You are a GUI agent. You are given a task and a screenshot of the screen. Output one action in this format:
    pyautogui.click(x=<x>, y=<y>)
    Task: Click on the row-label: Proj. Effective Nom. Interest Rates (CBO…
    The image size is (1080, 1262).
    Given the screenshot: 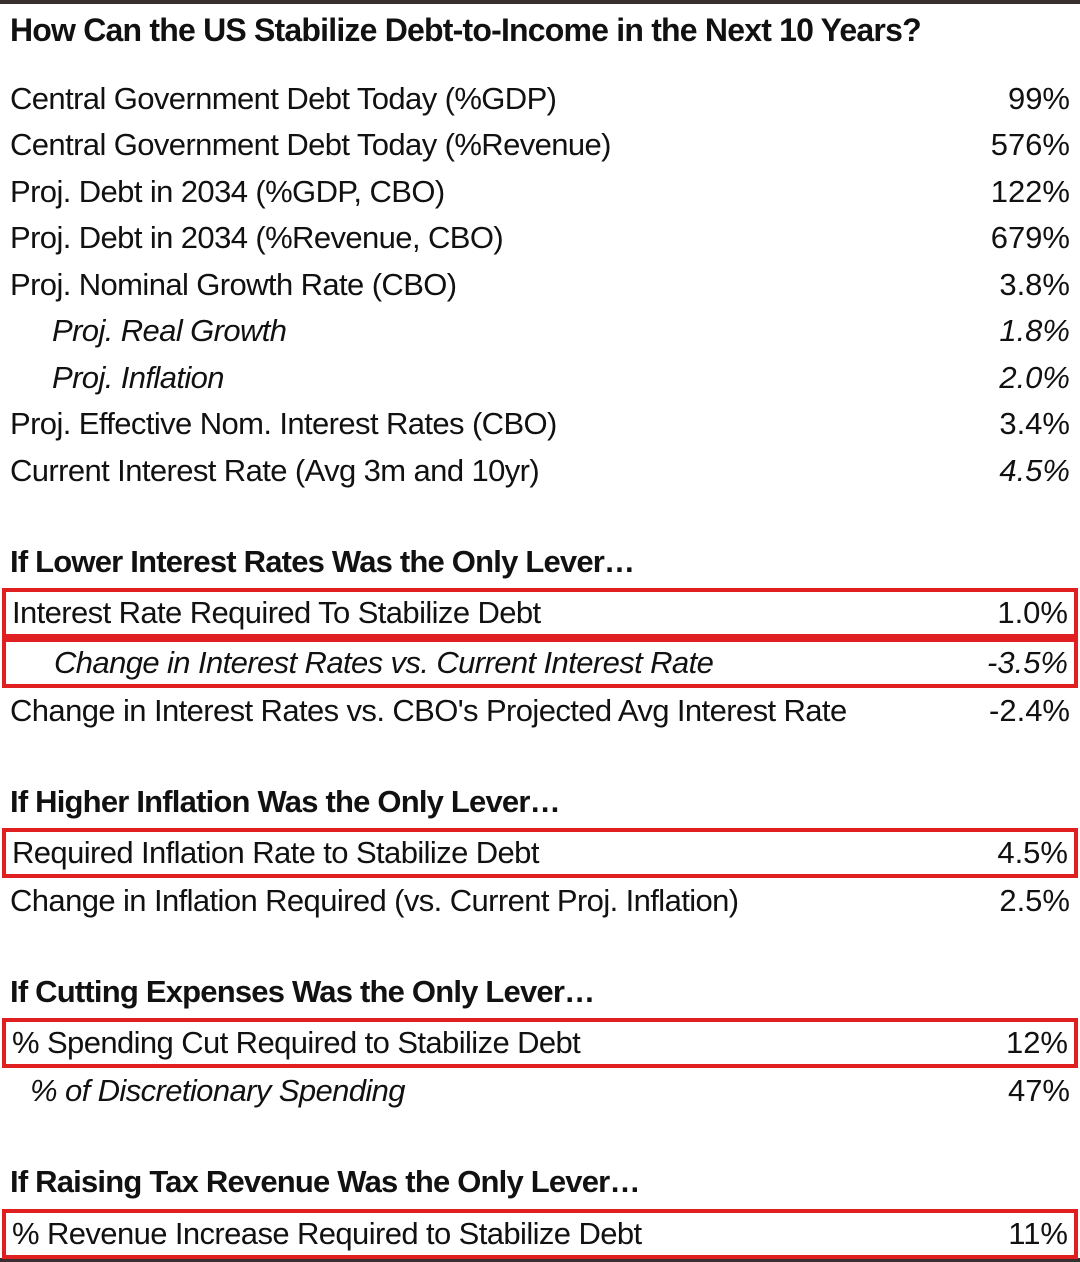 What is the action you would take?
    pyautogui.click(x=283, y=423)
    